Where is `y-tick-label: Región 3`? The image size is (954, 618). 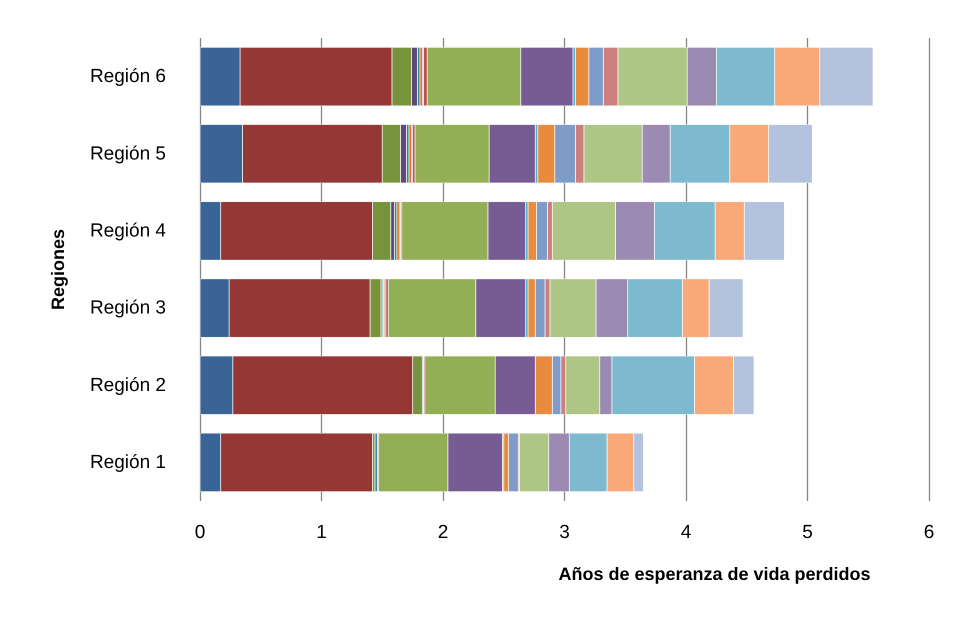
y-tick-label: Región 3 is located at coordinates (128, 308).